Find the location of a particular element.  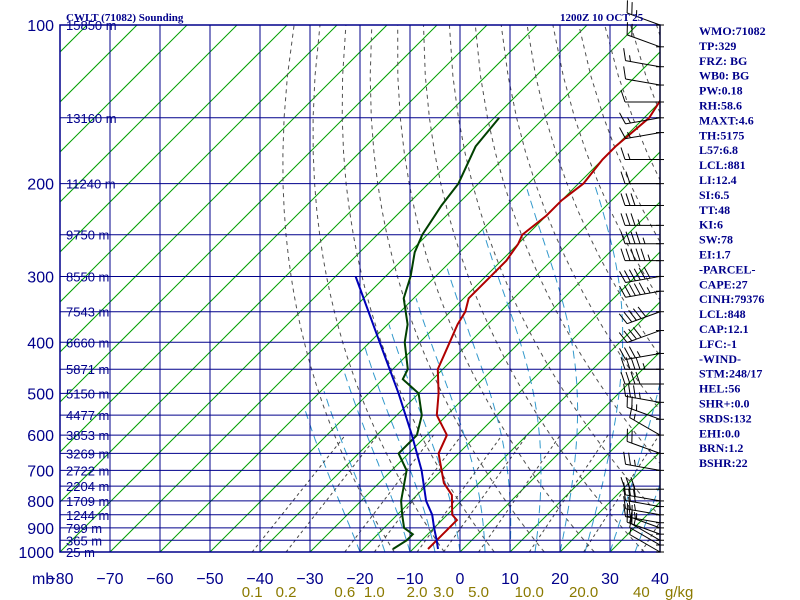

index-entry: SRDS:132 is located at coordinates (725, 418).